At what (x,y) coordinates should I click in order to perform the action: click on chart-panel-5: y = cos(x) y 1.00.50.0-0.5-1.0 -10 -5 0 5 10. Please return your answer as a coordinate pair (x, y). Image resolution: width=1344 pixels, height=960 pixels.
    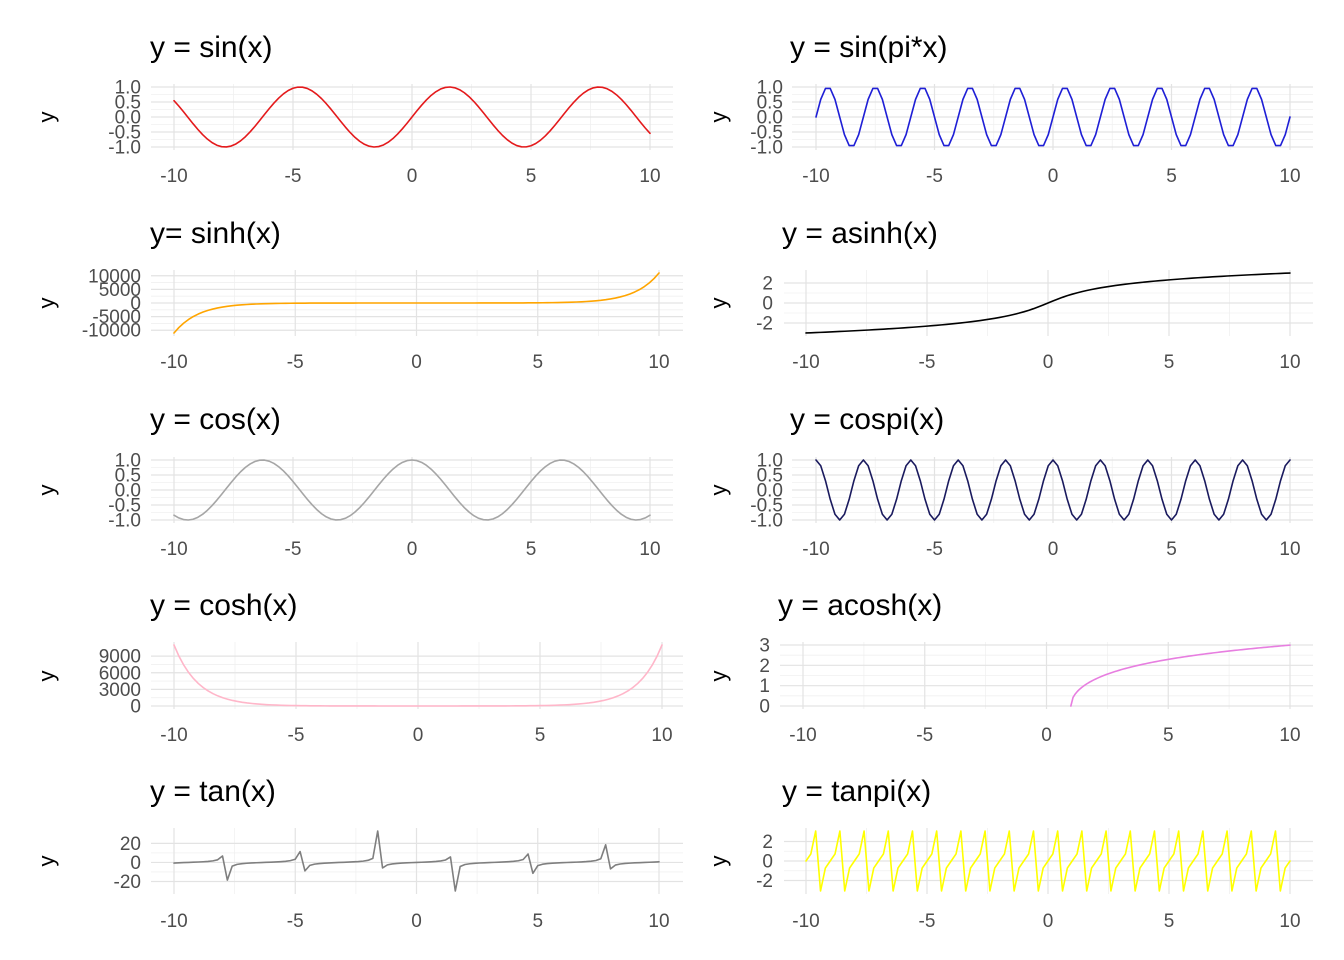
    Looking at the image, I should click on (353, 481).